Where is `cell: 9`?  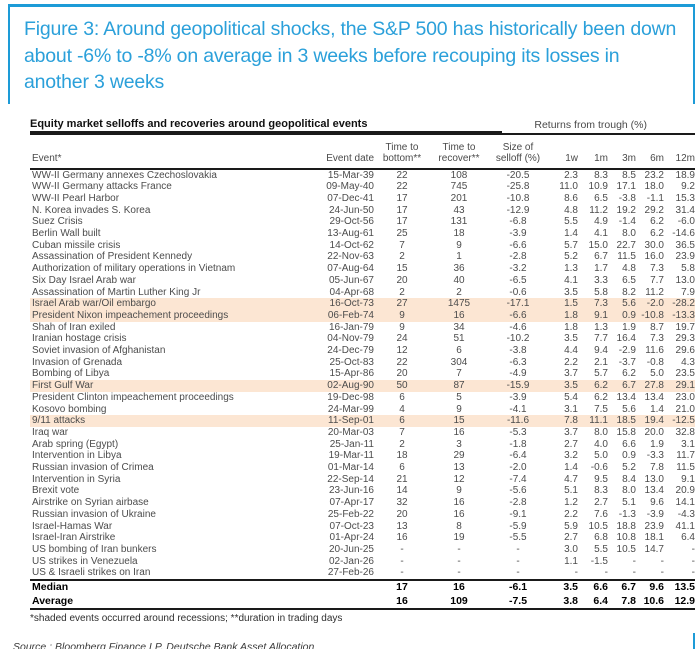 cell: 9 is located at coordinates (402, 315).